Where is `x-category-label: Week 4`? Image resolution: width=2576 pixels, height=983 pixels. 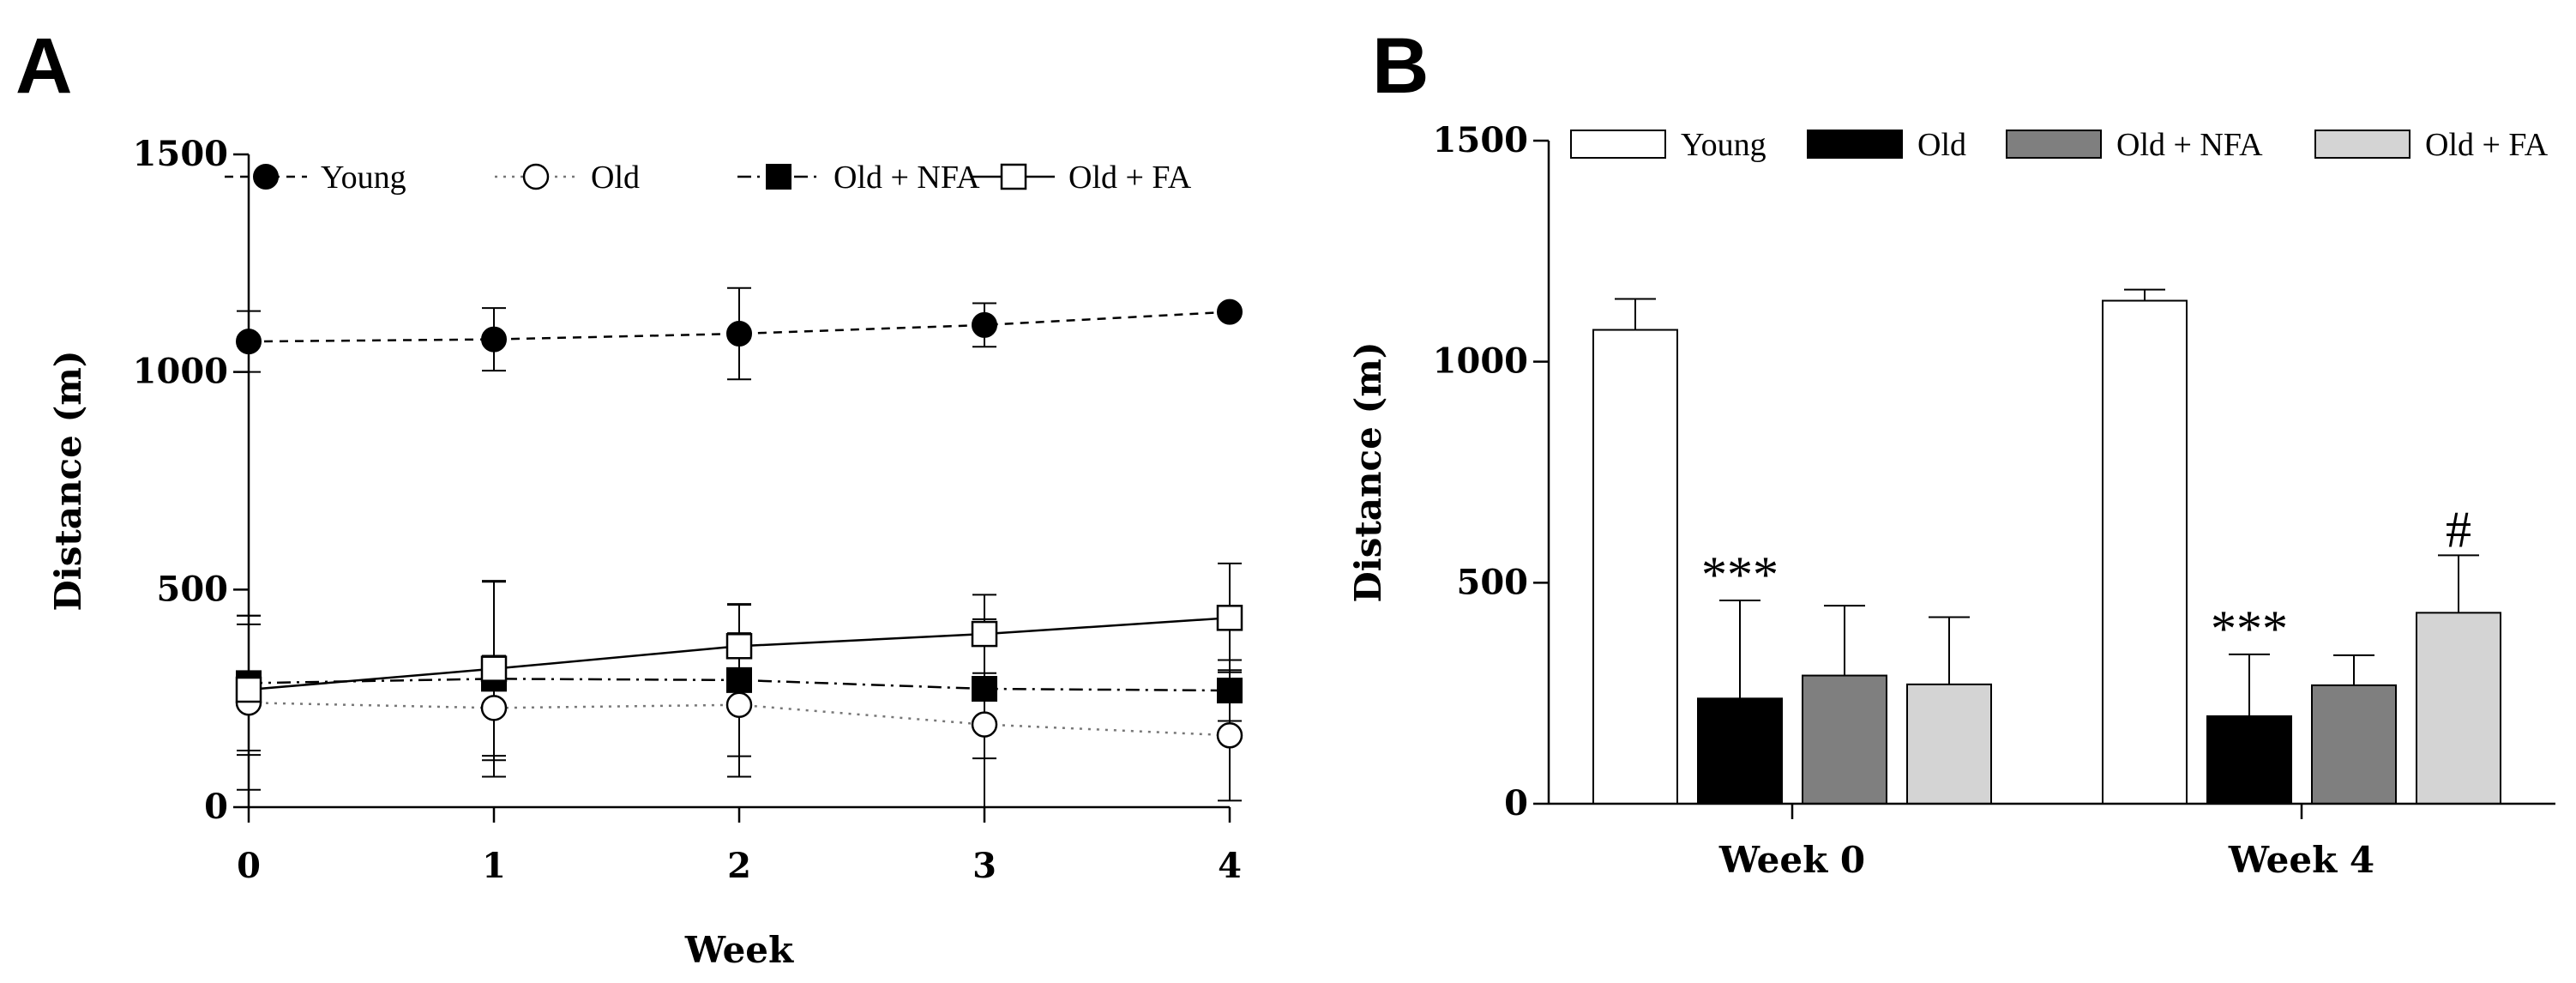 x-category-label: Week 4 is located at coordinates (2301, 860).